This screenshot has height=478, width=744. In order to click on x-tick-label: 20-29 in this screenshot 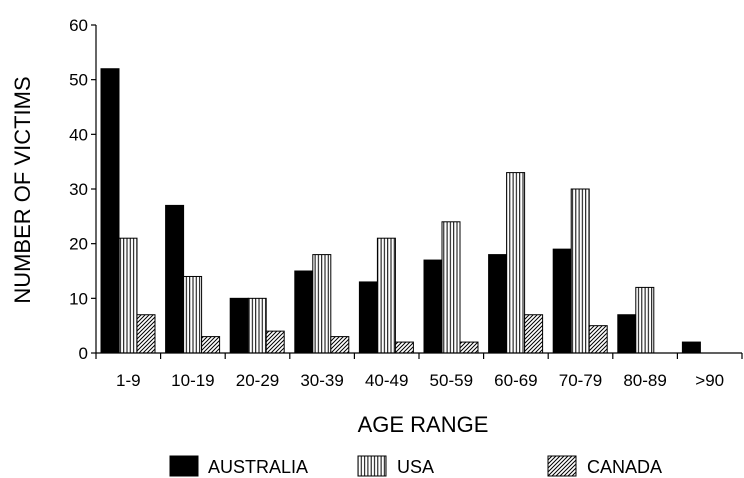, I will do `click(257, 380)`.